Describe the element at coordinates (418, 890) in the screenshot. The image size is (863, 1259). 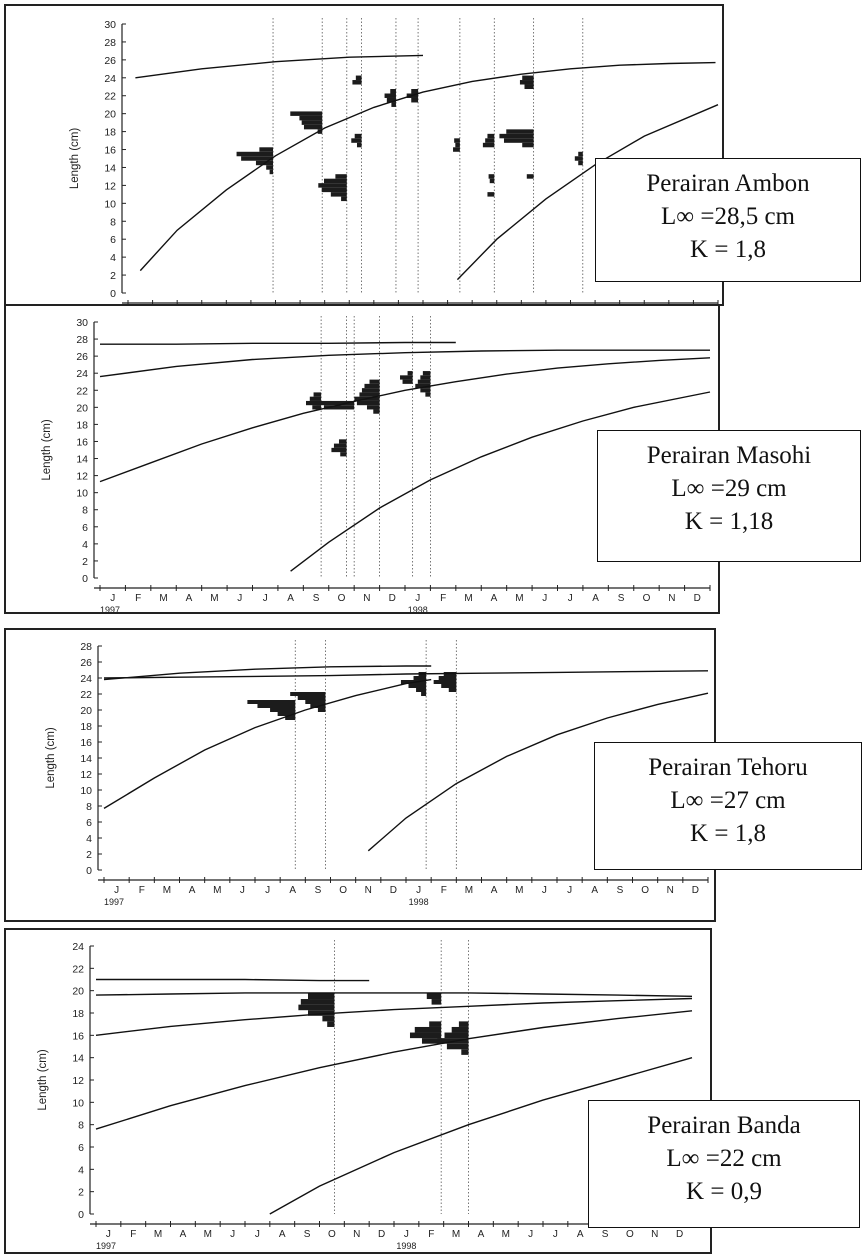
I see `x-month-label-tehoru-12: J` at that location.